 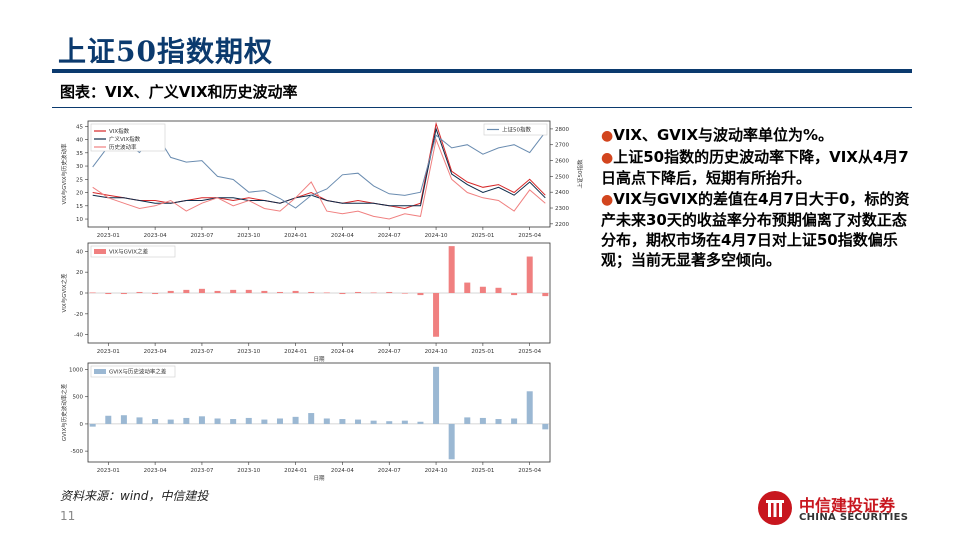 What do you see at coordinates (342, 352) in the screenshot?
I see `x-tick-label: 2024-04` at bounding box center [342, 352].